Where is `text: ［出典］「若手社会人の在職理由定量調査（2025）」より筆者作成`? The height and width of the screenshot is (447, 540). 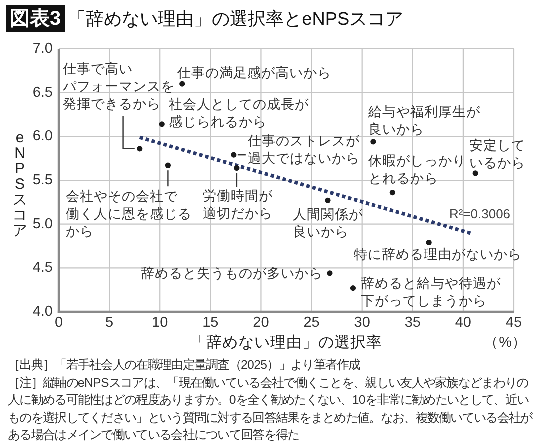
text: ［出典］「若手社会人の在職理由定量調査（2025）」より筆者作成 is located at coordinates (185, 365).